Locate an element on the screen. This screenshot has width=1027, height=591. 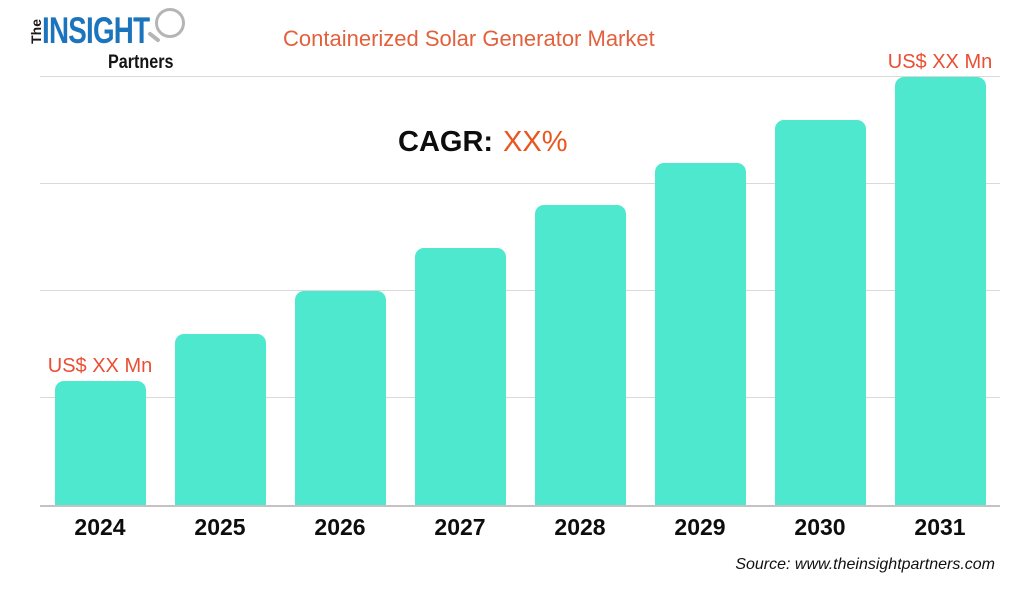
bar-slot-2024: US$ XX Mn is located at coordinates (100, 283).